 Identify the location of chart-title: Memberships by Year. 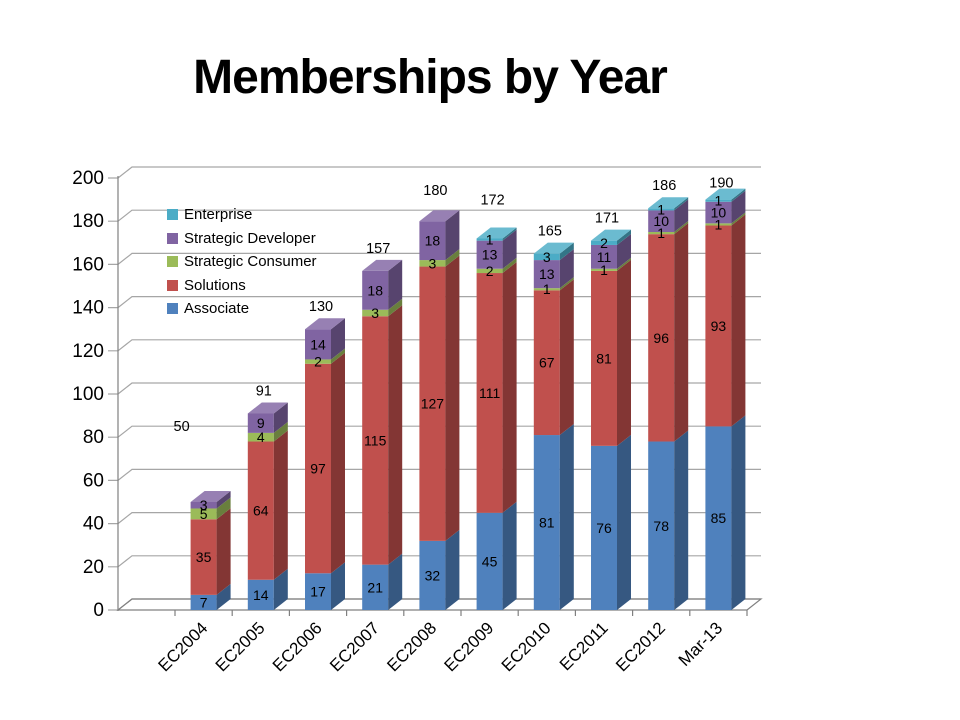
(430, 77).